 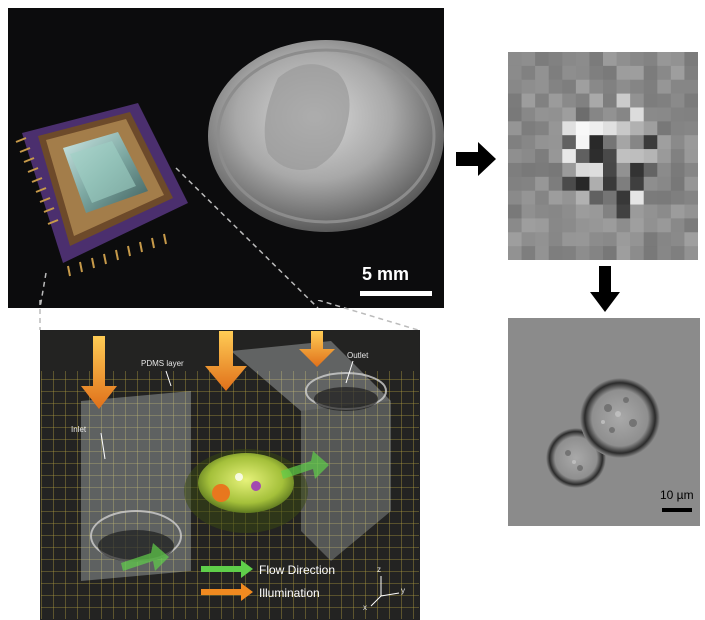 What do you see at coordinates (385, 591) in the screenshot?
I see `axes-icon` at bounding box center [385, 591].